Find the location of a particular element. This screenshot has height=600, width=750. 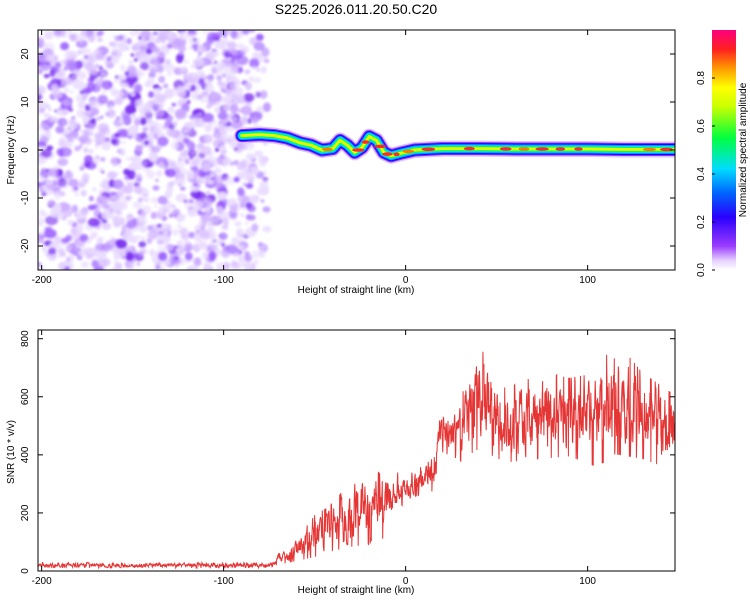

spectrogram-y-label: Frequency (Hz) is located at coordinates (11, 150).